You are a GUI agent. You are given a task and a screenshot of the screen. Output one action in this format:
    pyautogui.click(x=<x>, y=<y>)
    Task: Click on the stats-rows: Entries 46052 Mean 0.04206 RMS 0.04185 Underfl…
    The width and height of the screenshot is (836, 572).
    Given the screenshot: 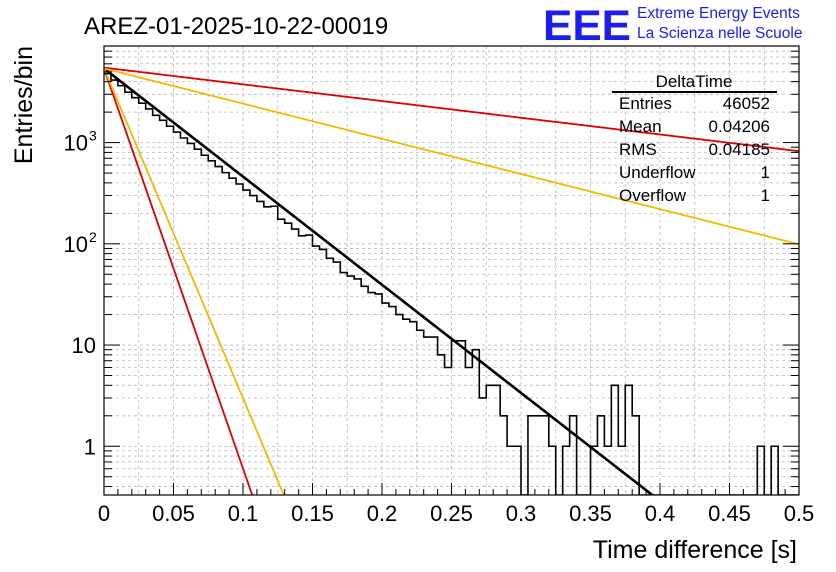 What is the action you would take?
    pyautogui.click(x=694, y=149)
    